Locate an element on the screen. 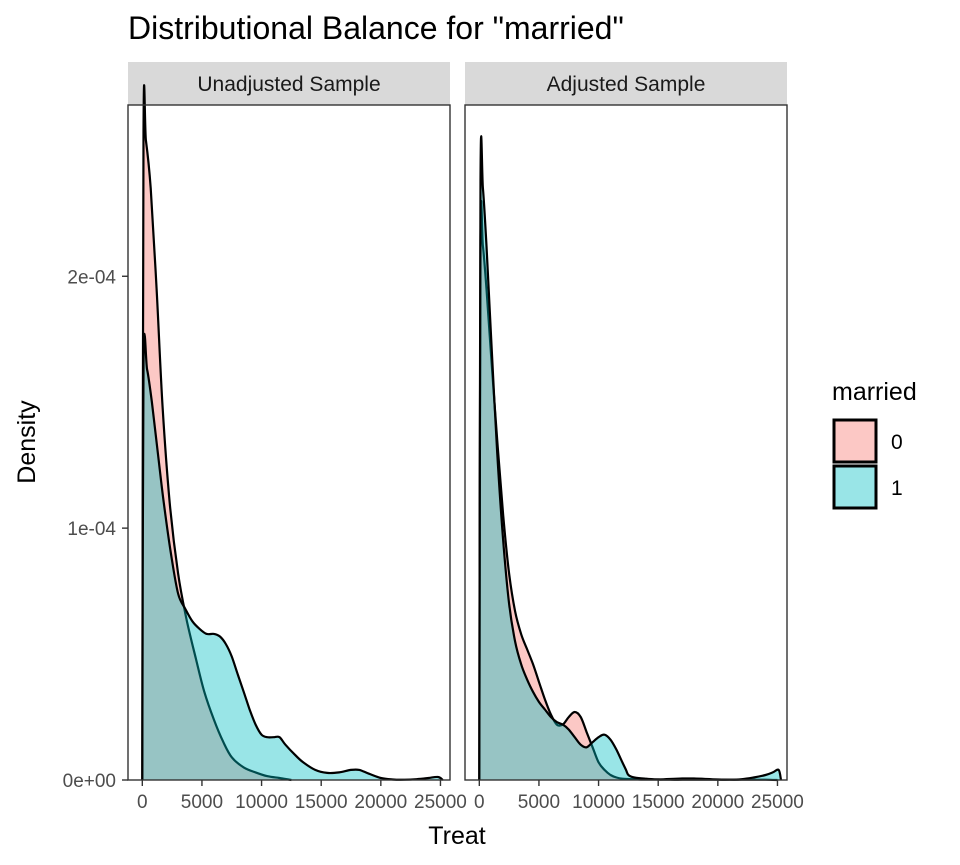 The height and width of the screenshot is (865, 960). strip-background-unadjusted is located at coordinates (289, 83).